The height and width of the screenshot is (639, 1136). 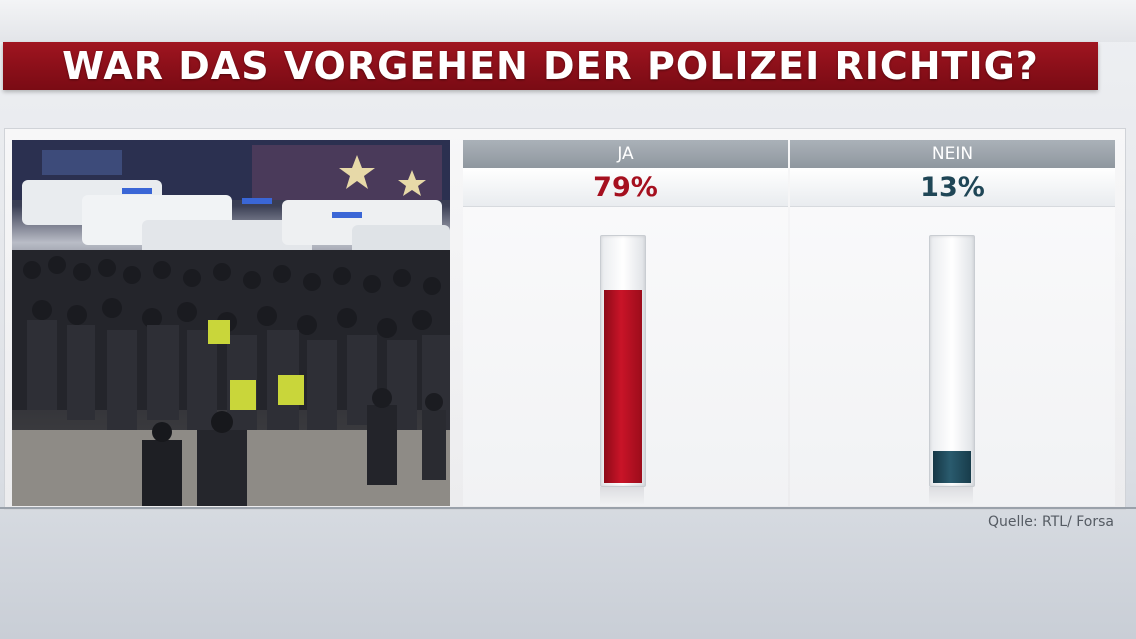 I want to click on chart-title: WAR DAS VORGEHEN DER POLIZEI RICHTIG?, so click(x=550, y=66).